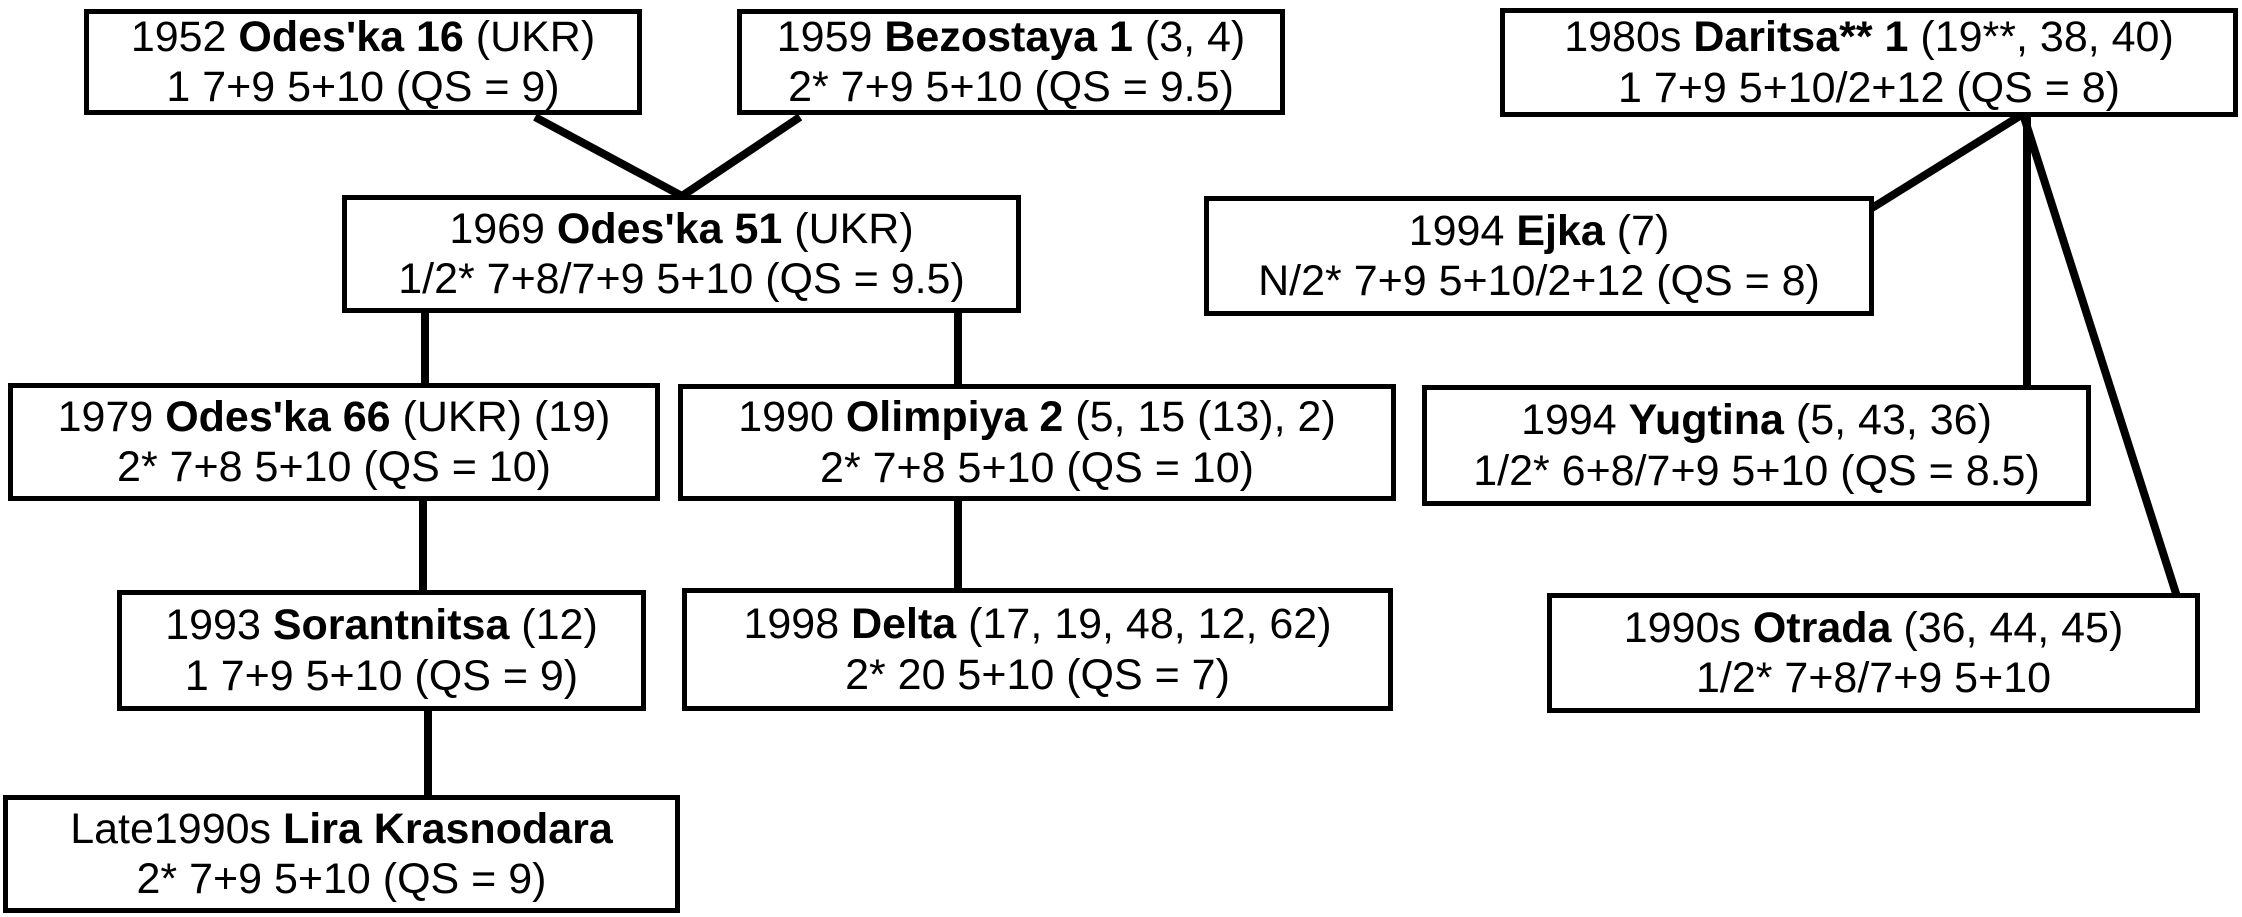  What do you see at coordinates (1688, 627) in the screenshot?
I see `node-year: 1990s` at bounding box center [1688, 627].